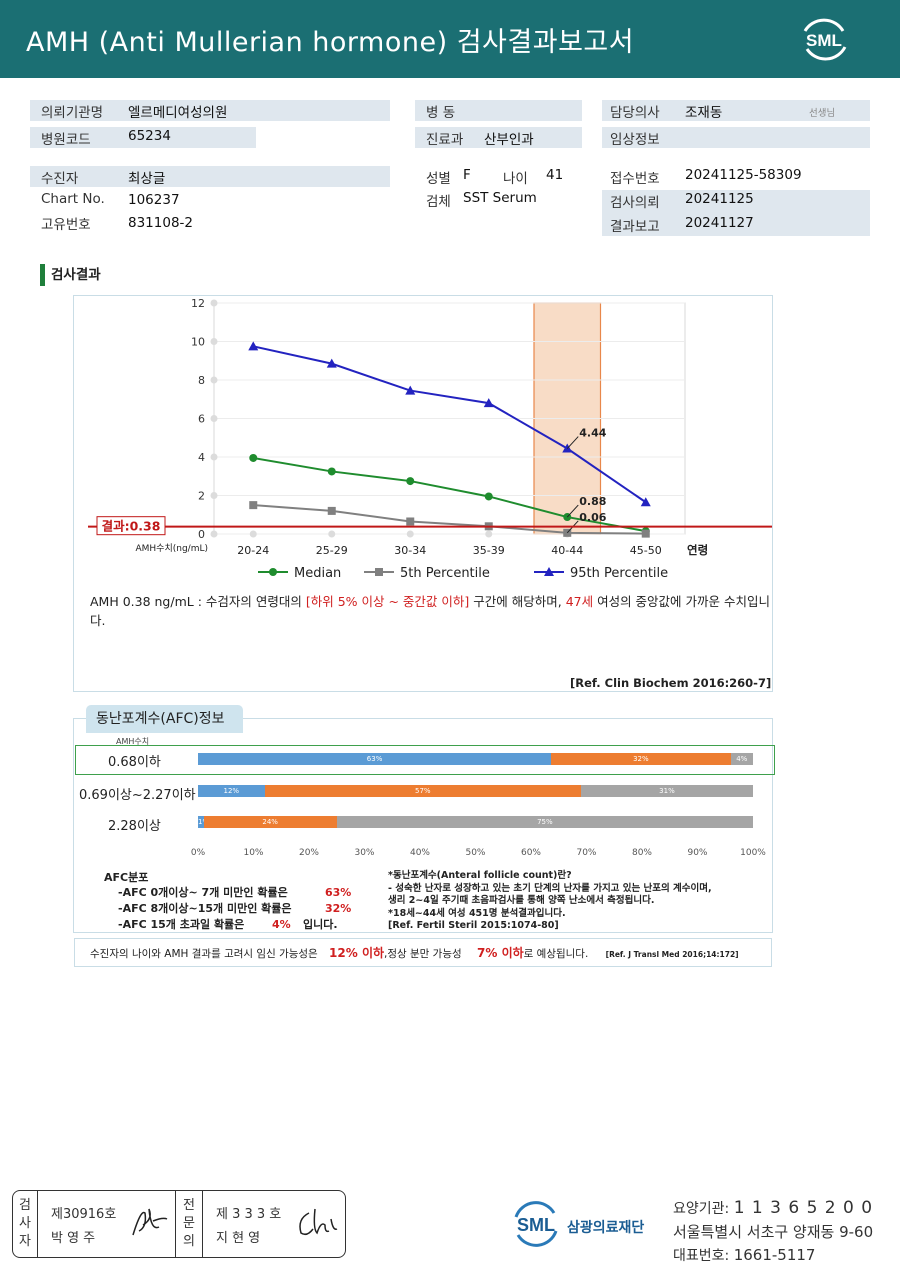 This screenshot has width=900, height=1271. What do you see at coordinates (498, 110) in the screenshot?
I see `ward-row` at bounding box center [498, 110].